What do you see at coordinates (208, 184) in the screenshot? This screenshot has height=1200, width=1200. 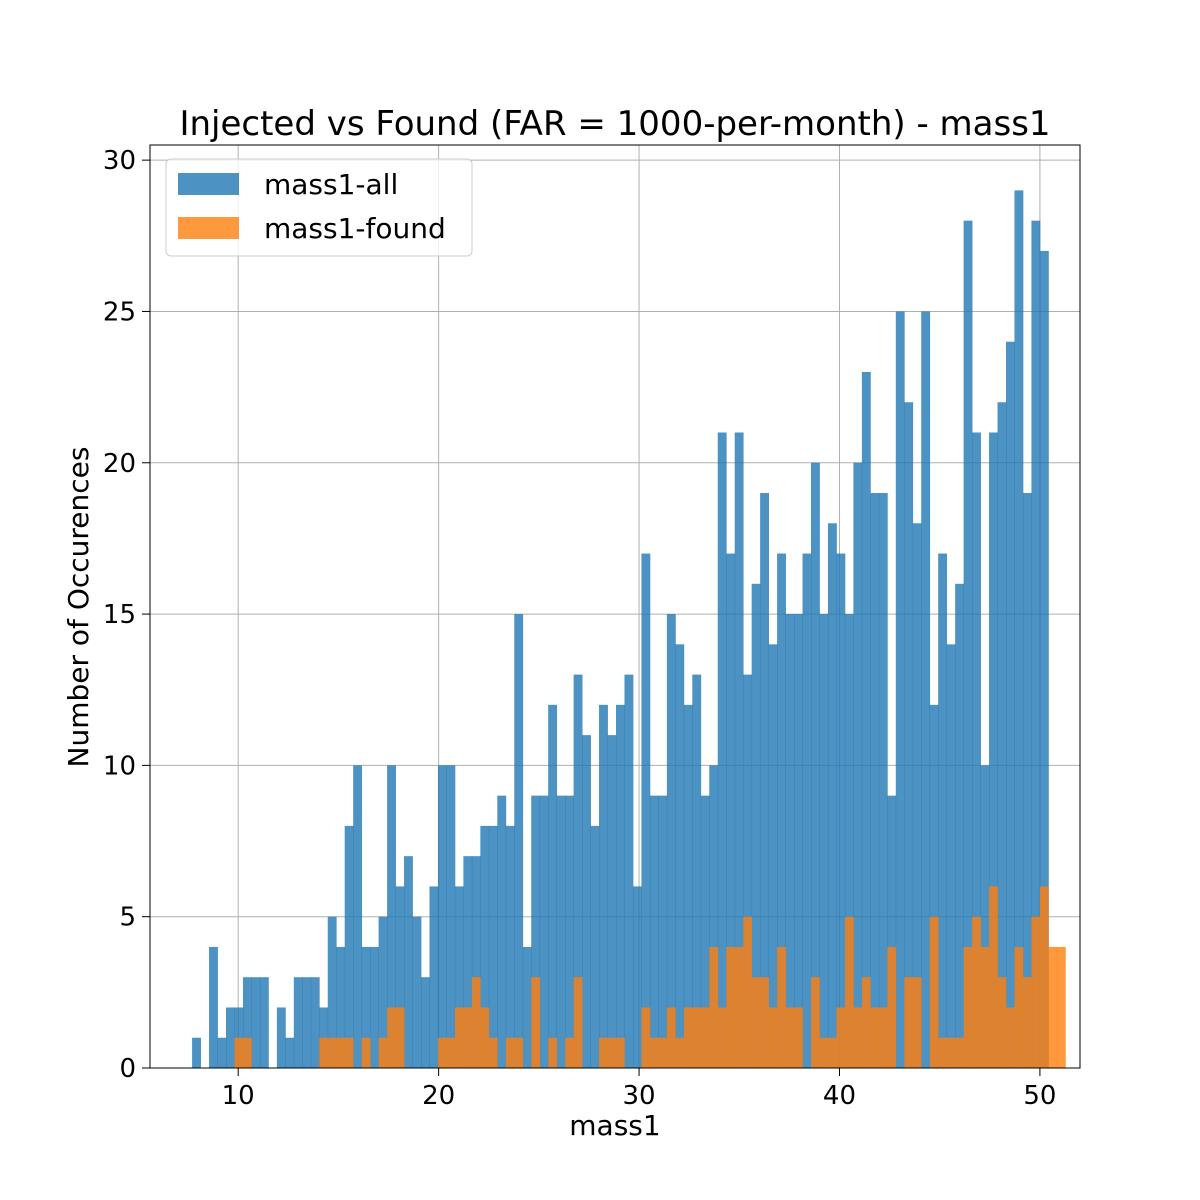 I see `legend-swatch-mass1-all` at bounding box center [208, 184].